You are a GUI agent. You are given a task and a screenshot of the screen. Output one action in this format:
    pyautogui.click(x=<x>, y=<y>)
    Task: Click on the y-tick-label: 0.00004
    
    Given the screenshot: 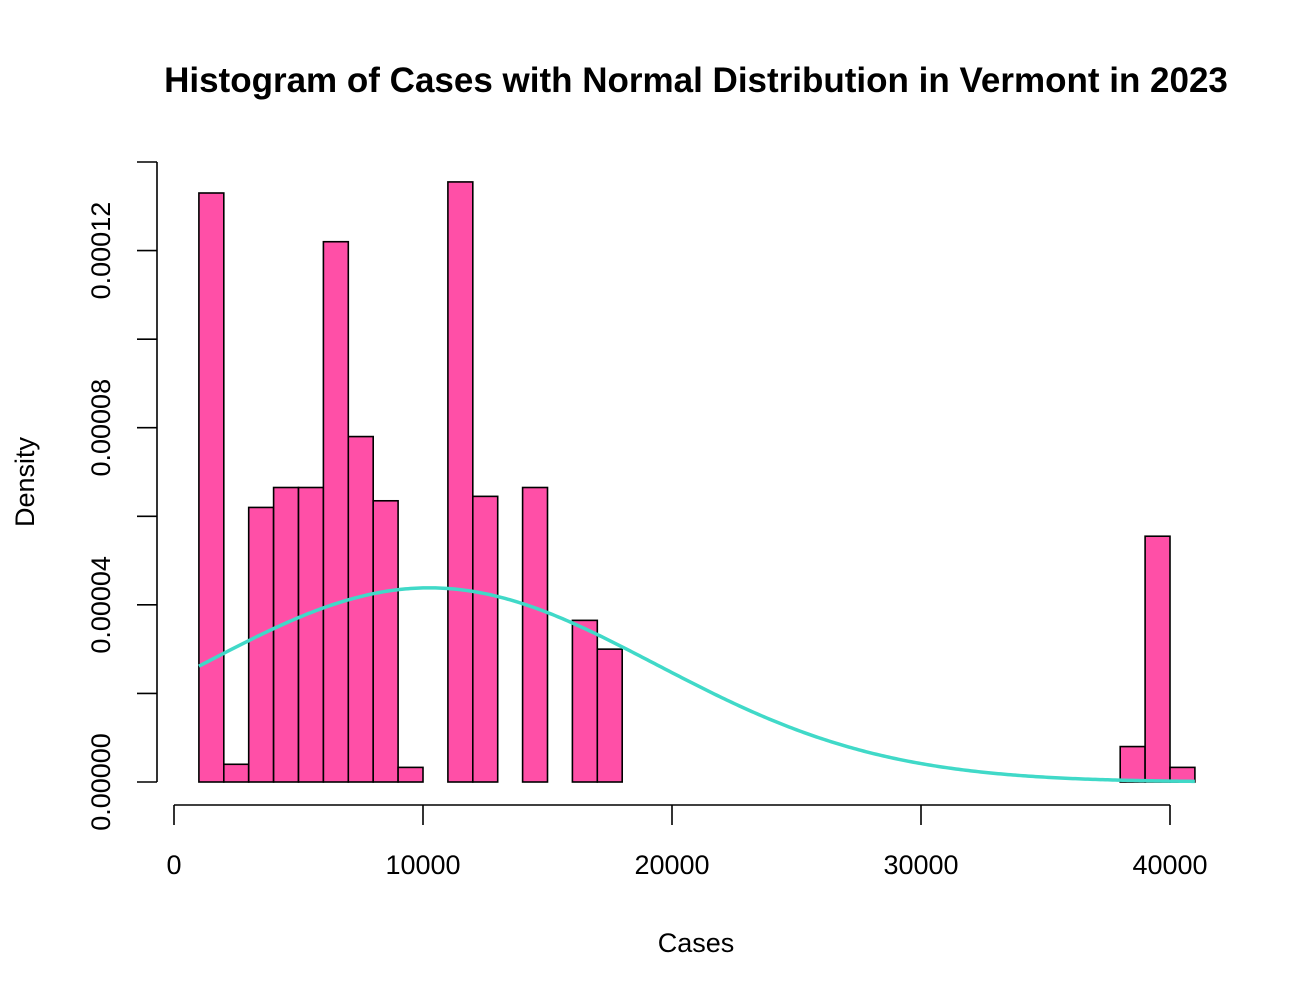 What is the action you would take?
    pyautogui.click(x=101, y=605)
    